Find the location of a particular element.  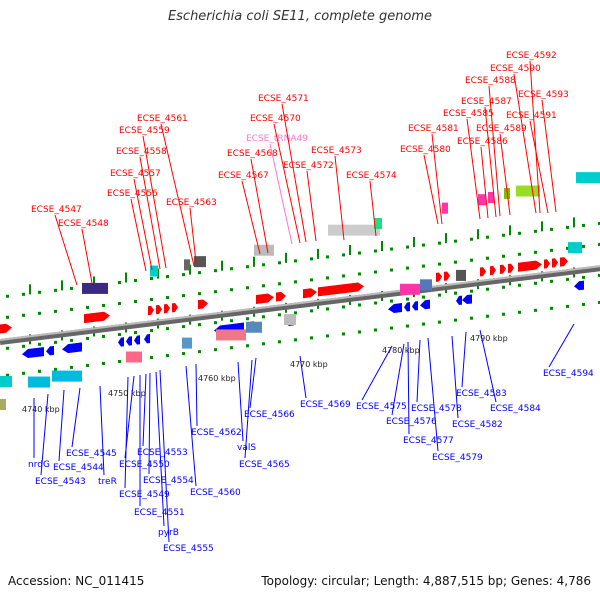

scale-label: 4770 kbp is located at coordinates (309, 364).